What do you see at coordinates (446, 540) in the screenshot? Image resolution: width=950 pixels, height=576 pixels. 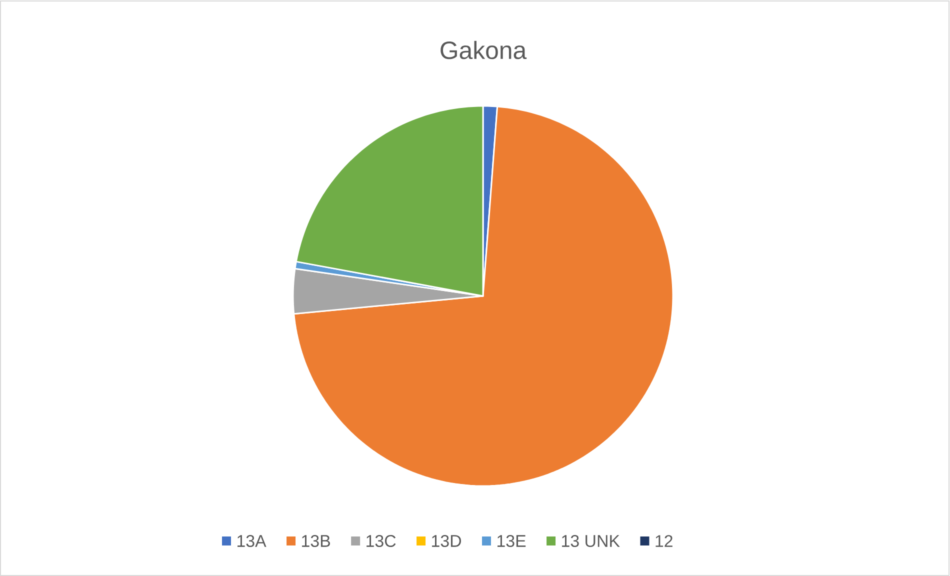 I see `legend-label: 13D` at bounding box center [446, 540].